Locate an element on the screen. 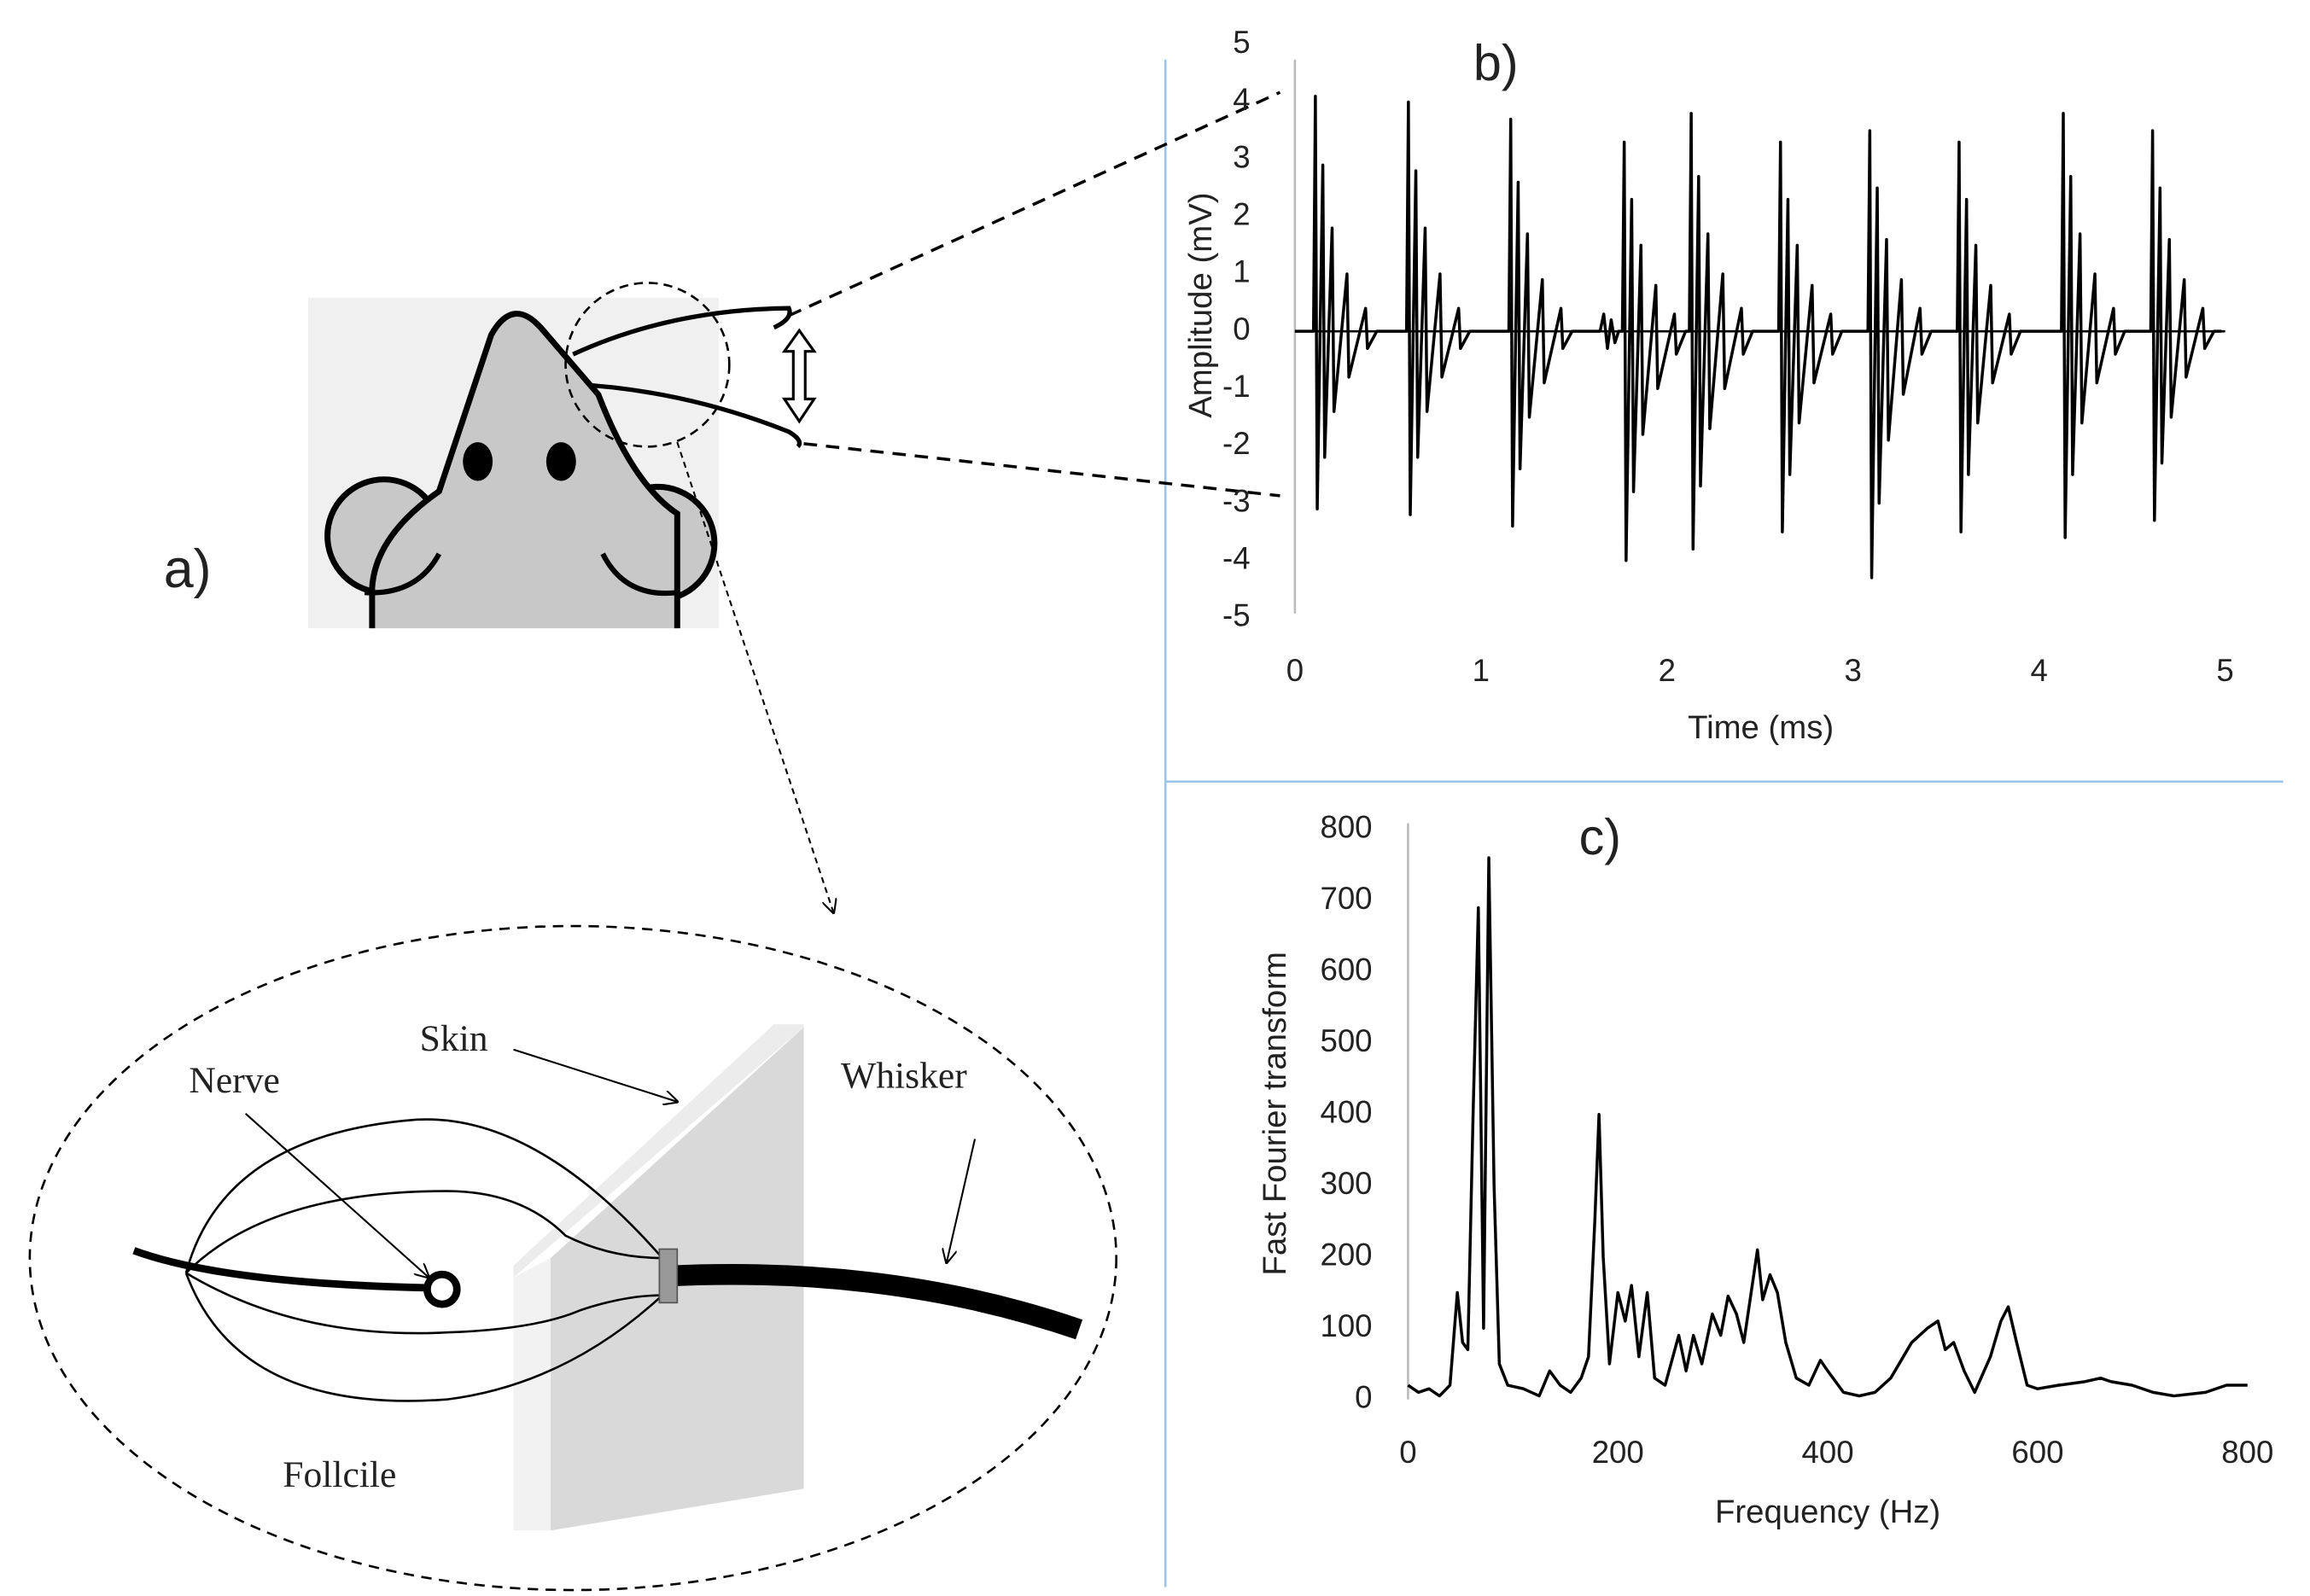 The height and width of the screenshot is (1596, 2310). y-axis-label: Amplitude (mV) is located at coordinates (1201, 304).